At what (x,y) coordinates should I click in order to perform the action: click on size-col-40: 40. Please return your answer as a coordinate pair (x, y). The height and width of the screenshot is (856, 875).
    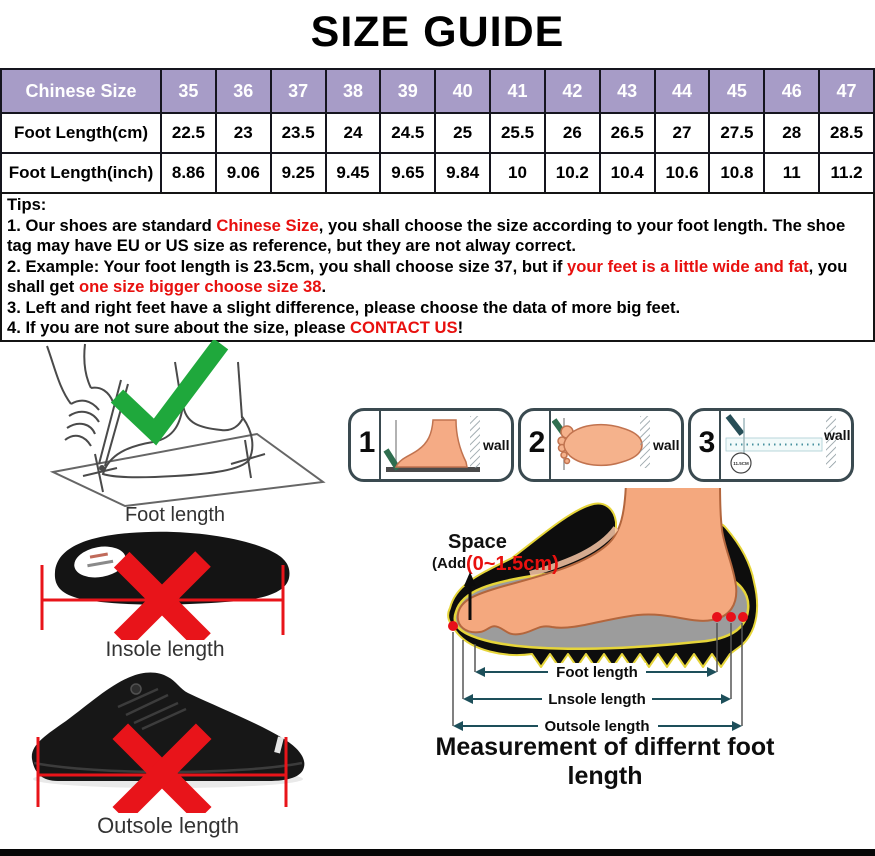
    Looking at the image, I should click on (463, 91).